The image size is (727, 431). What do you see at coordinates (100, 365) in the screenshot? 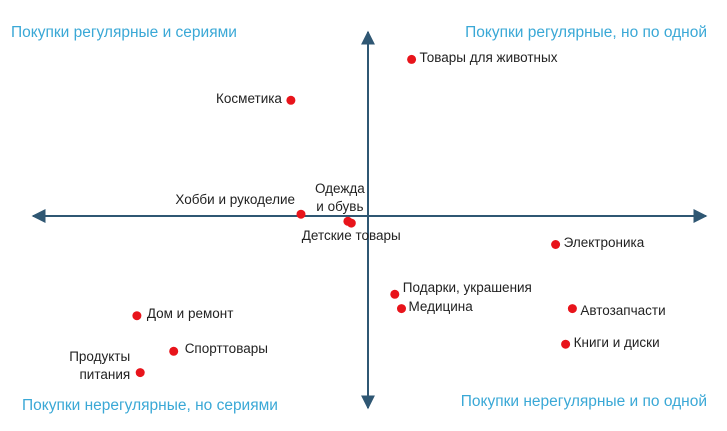
I see `point-label: Продукты питания` at bounding box center [100, 365].